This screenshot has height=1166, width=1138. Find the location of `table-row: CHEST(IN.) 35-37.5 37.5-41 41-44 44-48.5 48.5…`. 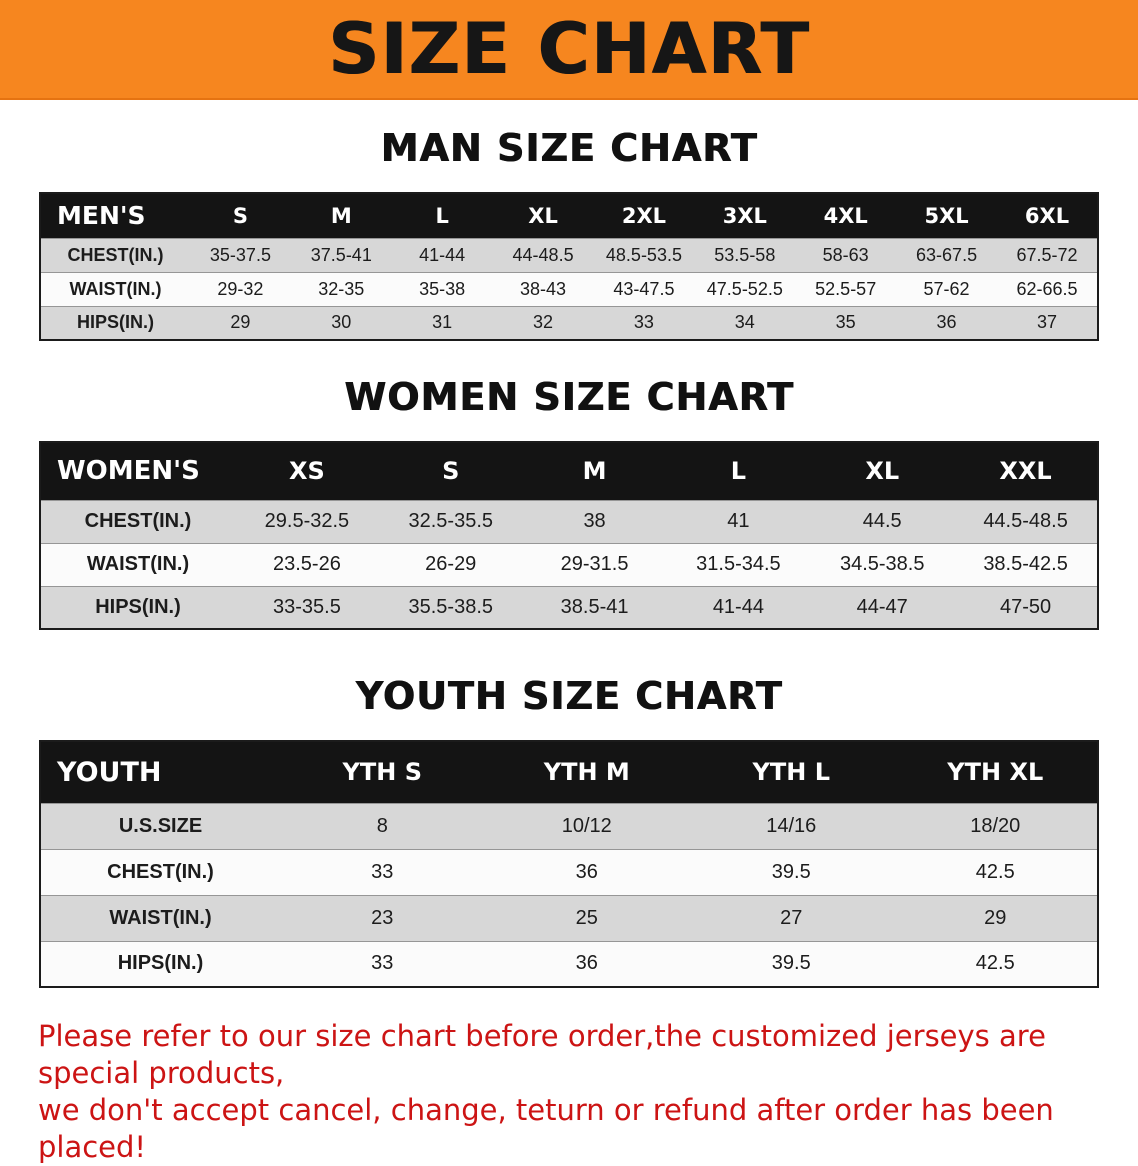

table-row: CHEST(IN.) 35-37.5 37.5-41 41-44 44-48.5 48.5… is located at coordinates (569, 255).